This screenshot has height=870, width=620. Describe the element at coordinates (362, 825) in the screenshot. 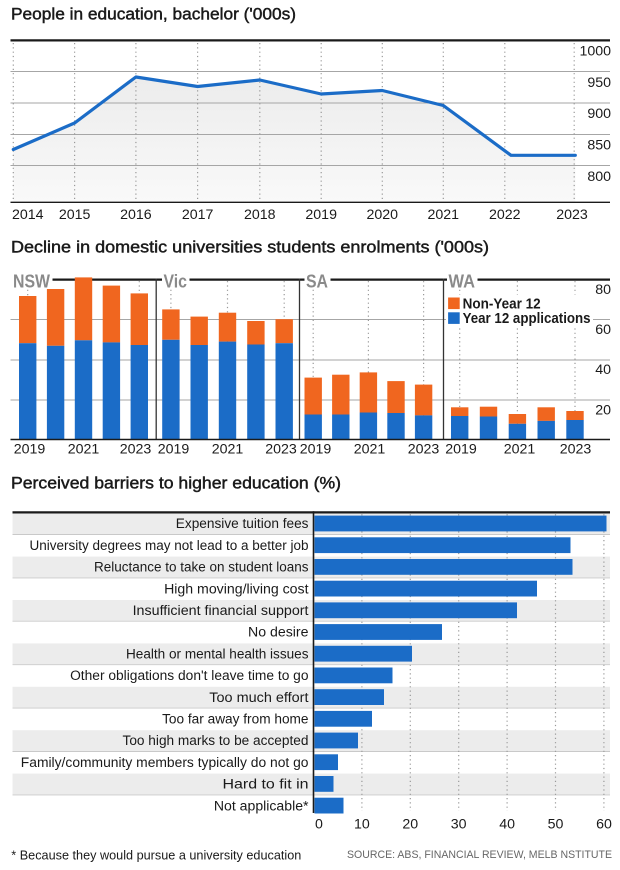

I see `svg-text: 10` at that location.